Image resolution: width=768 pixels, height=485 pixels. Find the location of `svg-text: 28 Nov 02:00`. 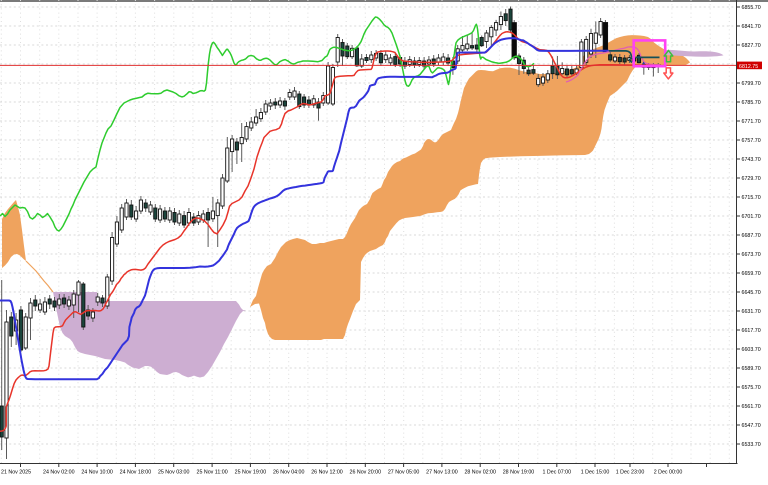

svg-text: 28 Nov 02:00 is located at coordinates (480, 473).